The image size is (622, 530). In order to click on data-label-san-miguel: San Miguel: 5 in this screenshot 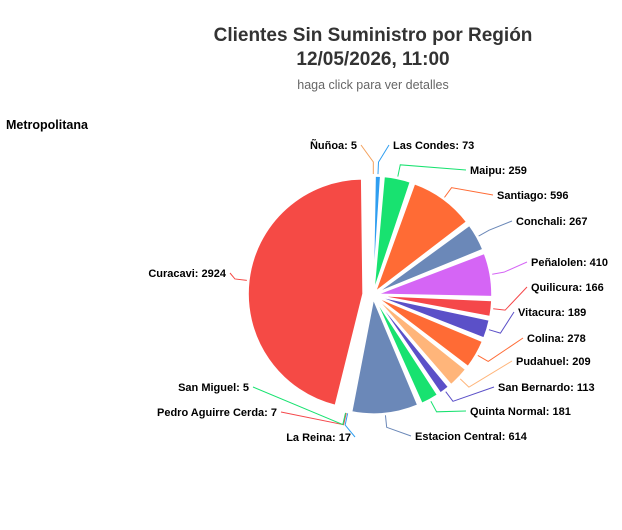, I will do `click(213, 388)`.